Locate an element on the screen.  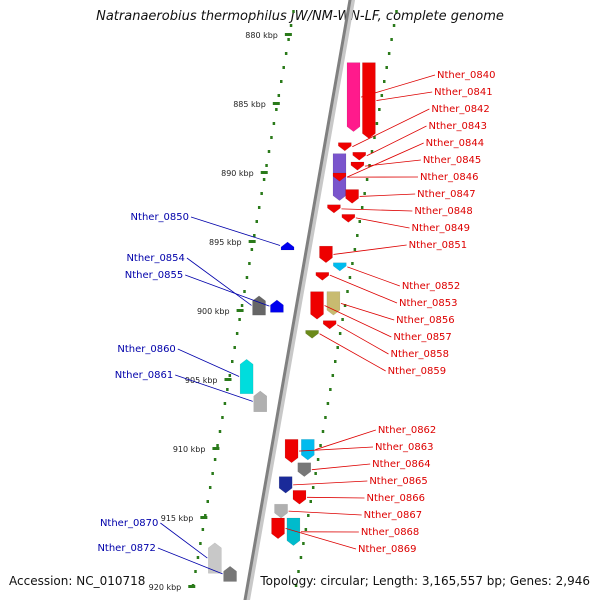
gene-label: Nther_0866 is located at coordinates (396, 498).